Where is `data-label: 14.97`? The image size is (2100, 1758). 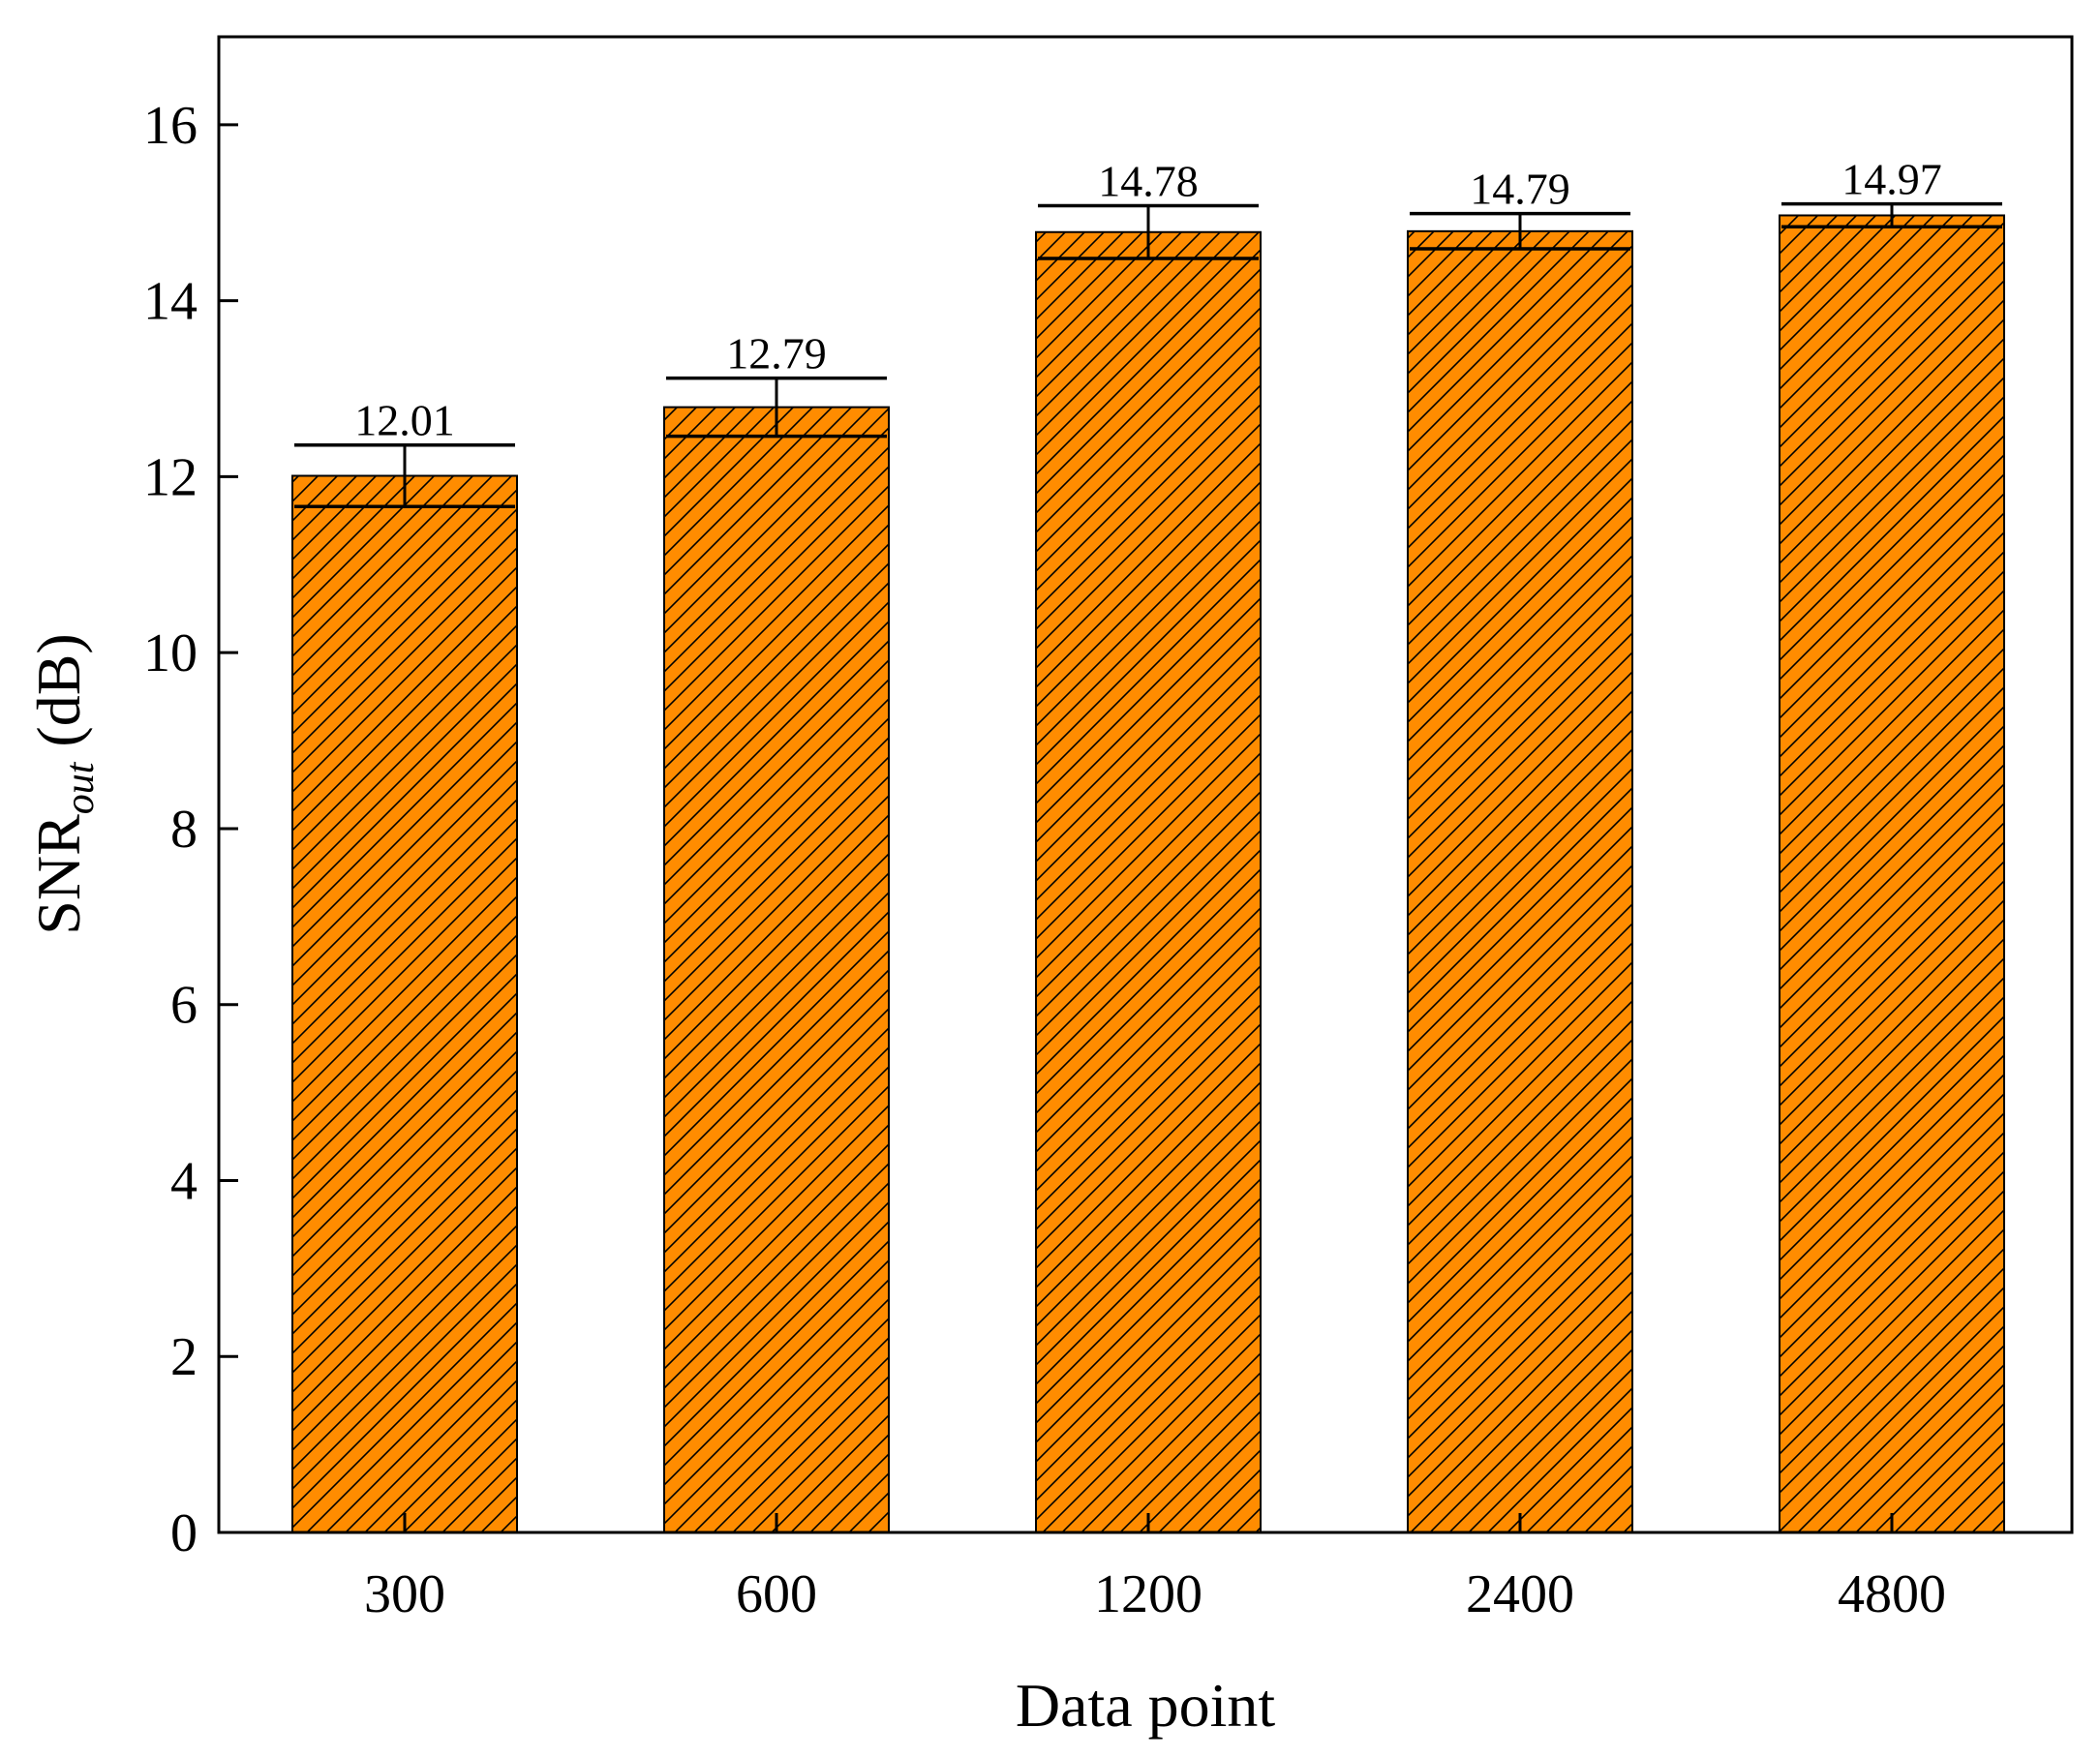 data-label: 14.97 is located at coordinates (1891, 179).